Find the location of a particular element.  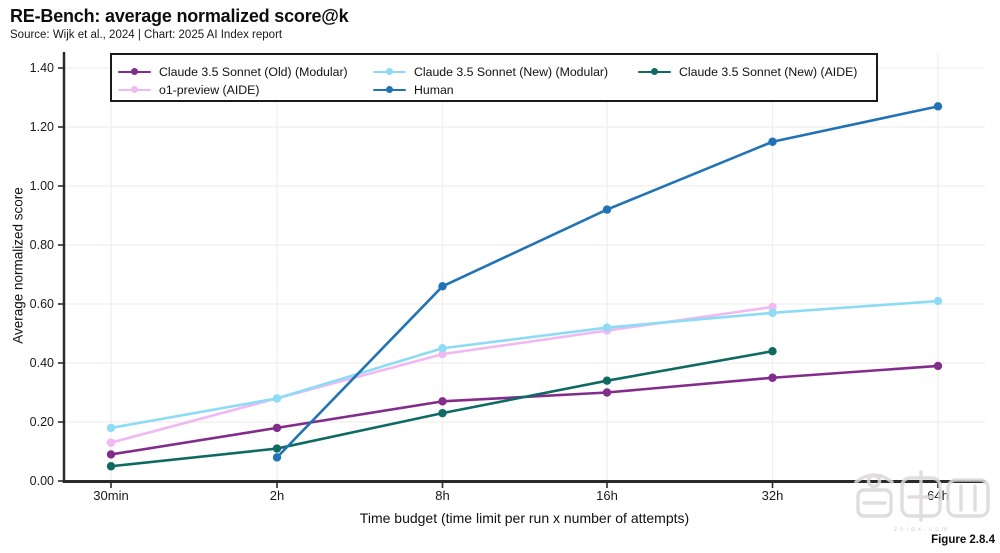

legend-item-0: Claude 3.5 Sonnet (Old) (Modular) is located at coordinates (233, 72).